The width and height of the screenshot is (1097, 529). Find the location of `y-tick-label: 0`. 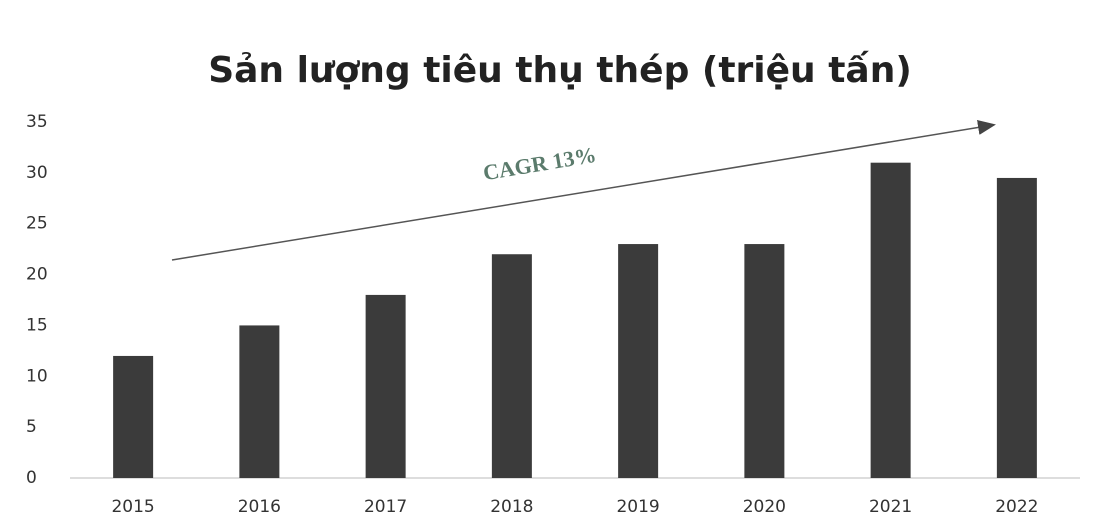

y-tick-label: 0 is located at coordinates (31, 478).